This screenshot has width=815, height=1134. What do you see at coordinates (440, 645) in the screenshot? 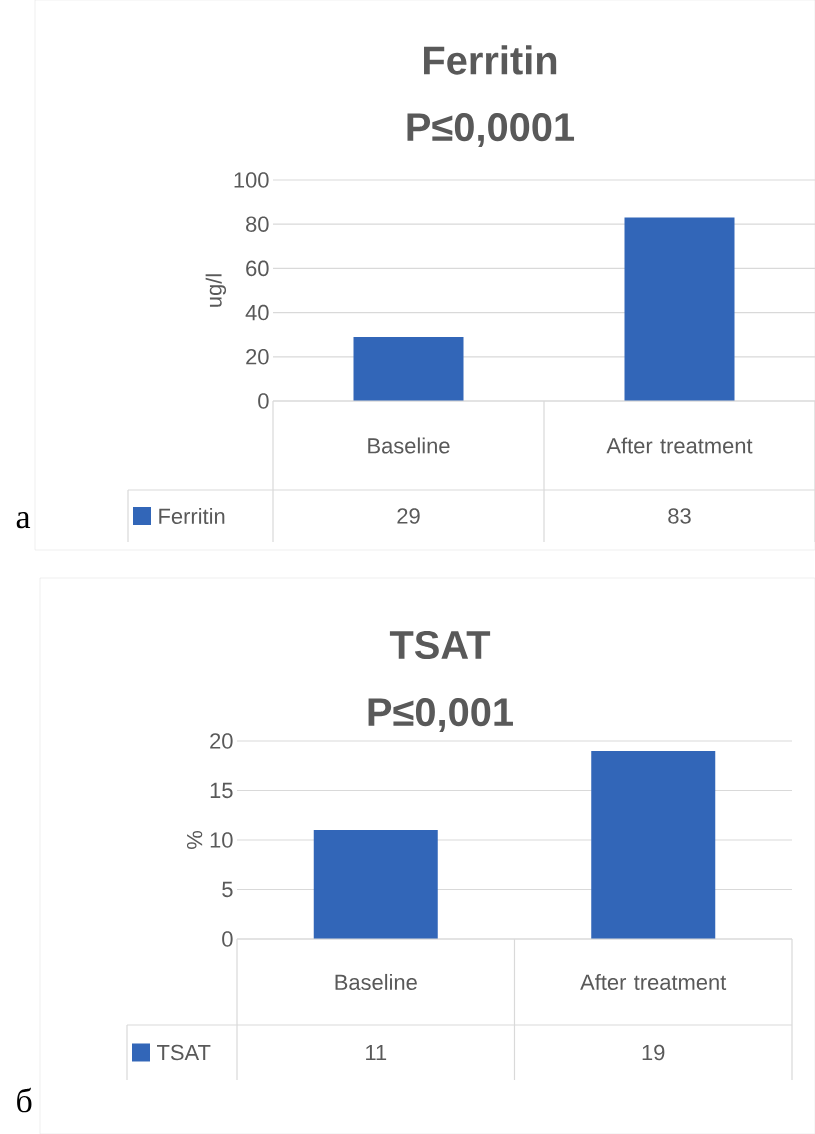
I see `chart-title: TSAT` at bounding box center [440, 645].